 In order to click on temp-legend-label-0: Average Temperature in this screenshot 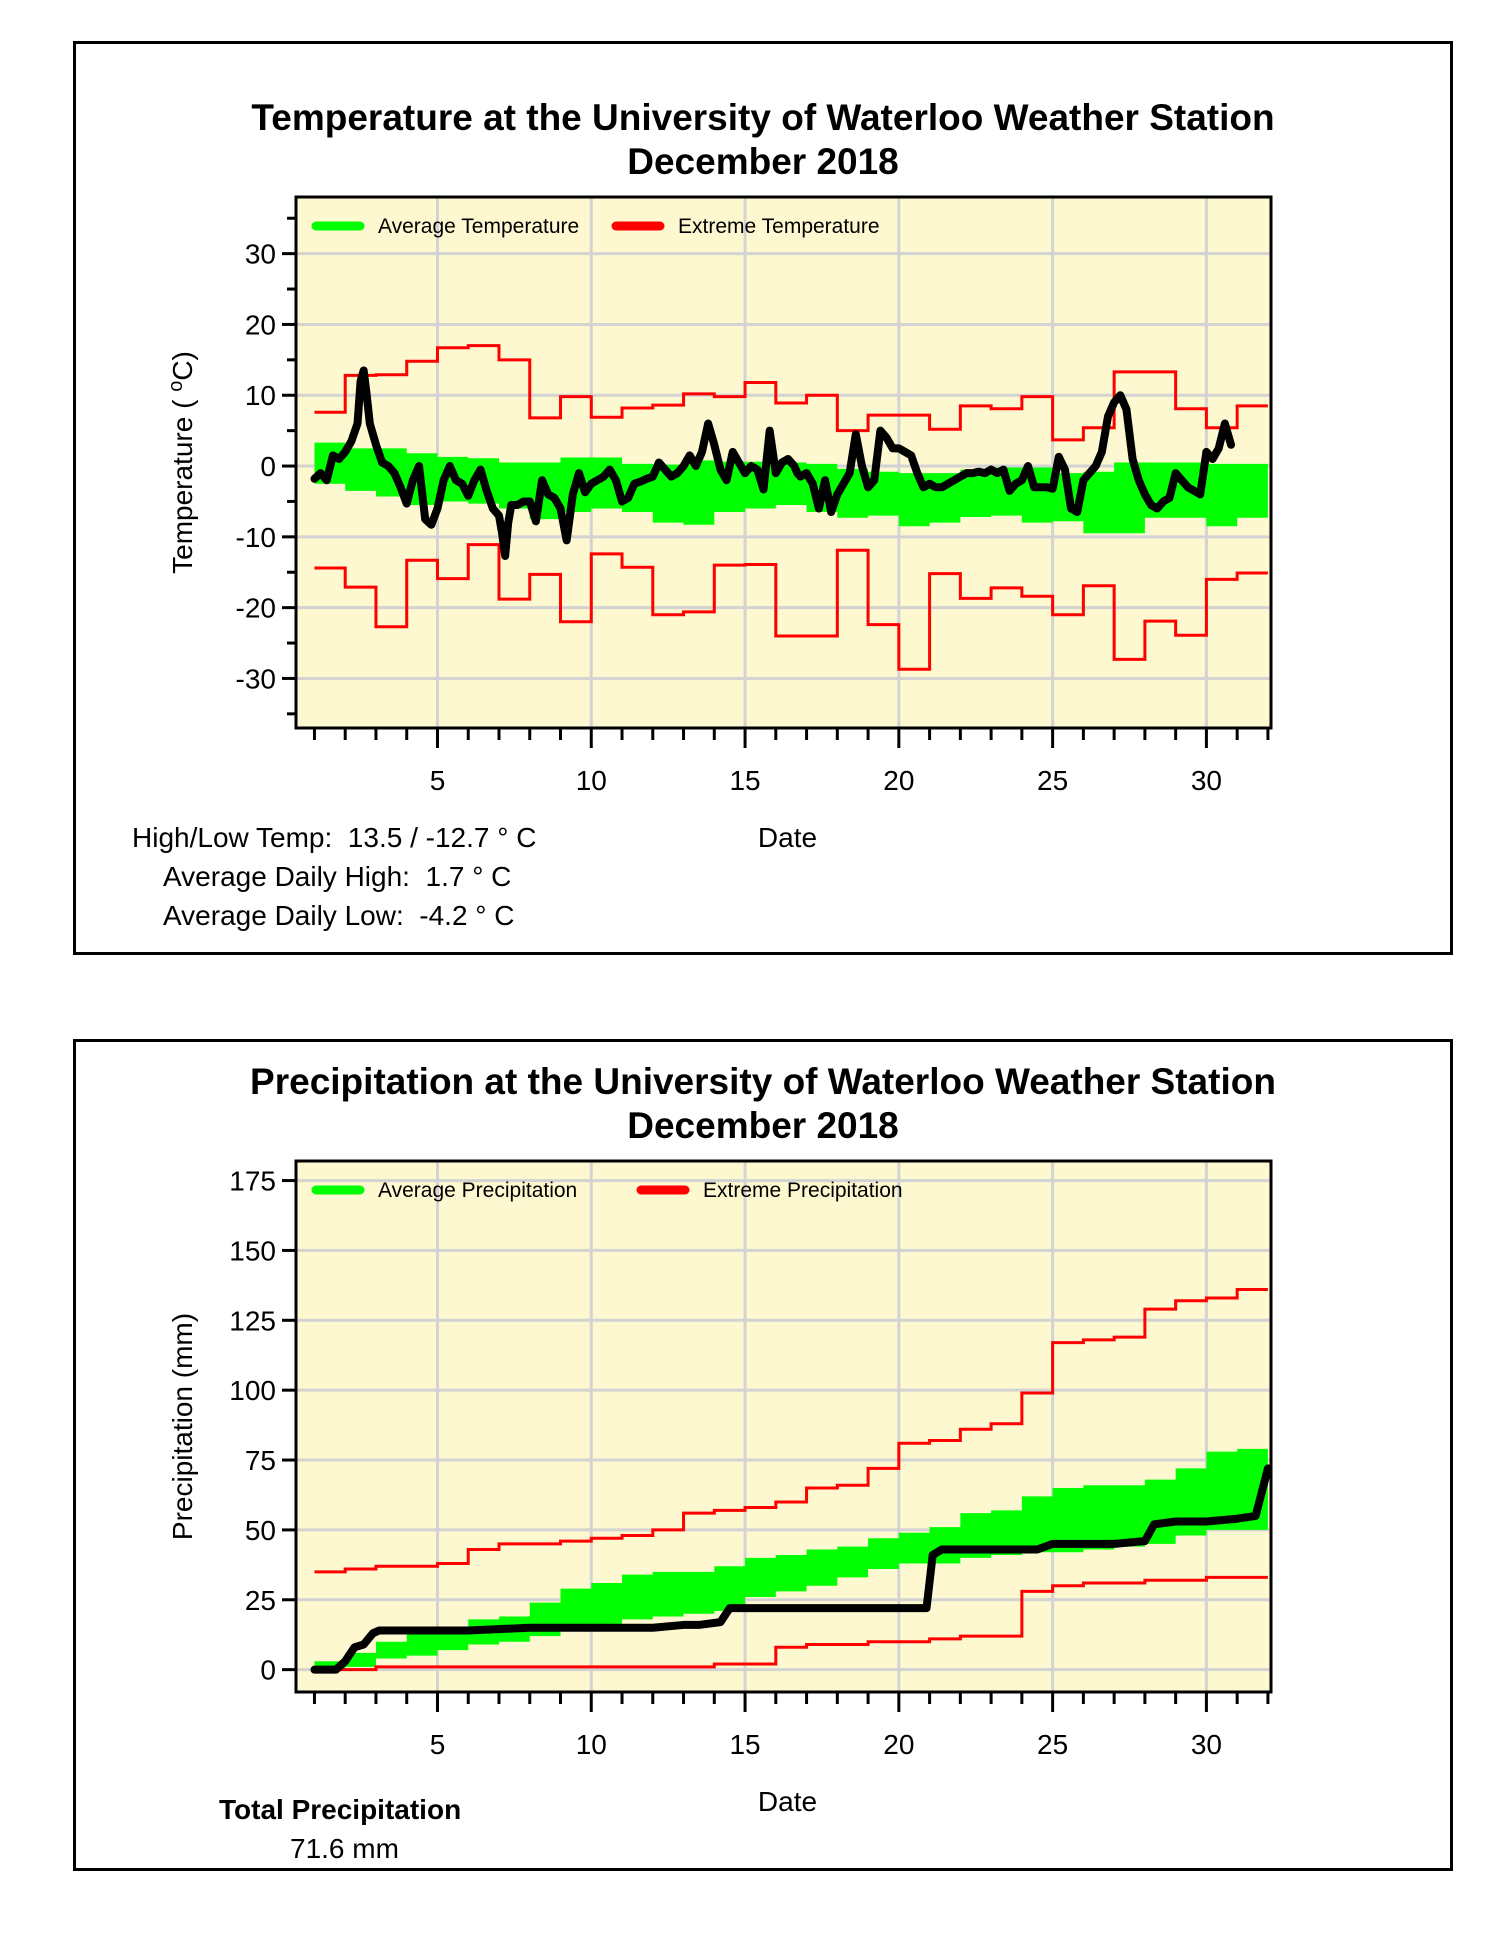, I will do `click(478, 226)`.